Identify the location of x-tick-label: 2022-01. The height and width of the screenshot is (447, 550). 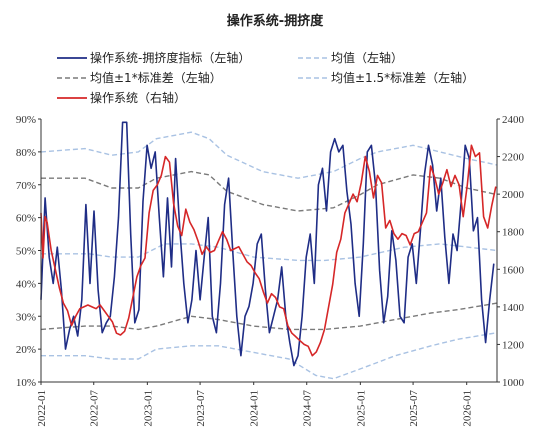
(42, 408).